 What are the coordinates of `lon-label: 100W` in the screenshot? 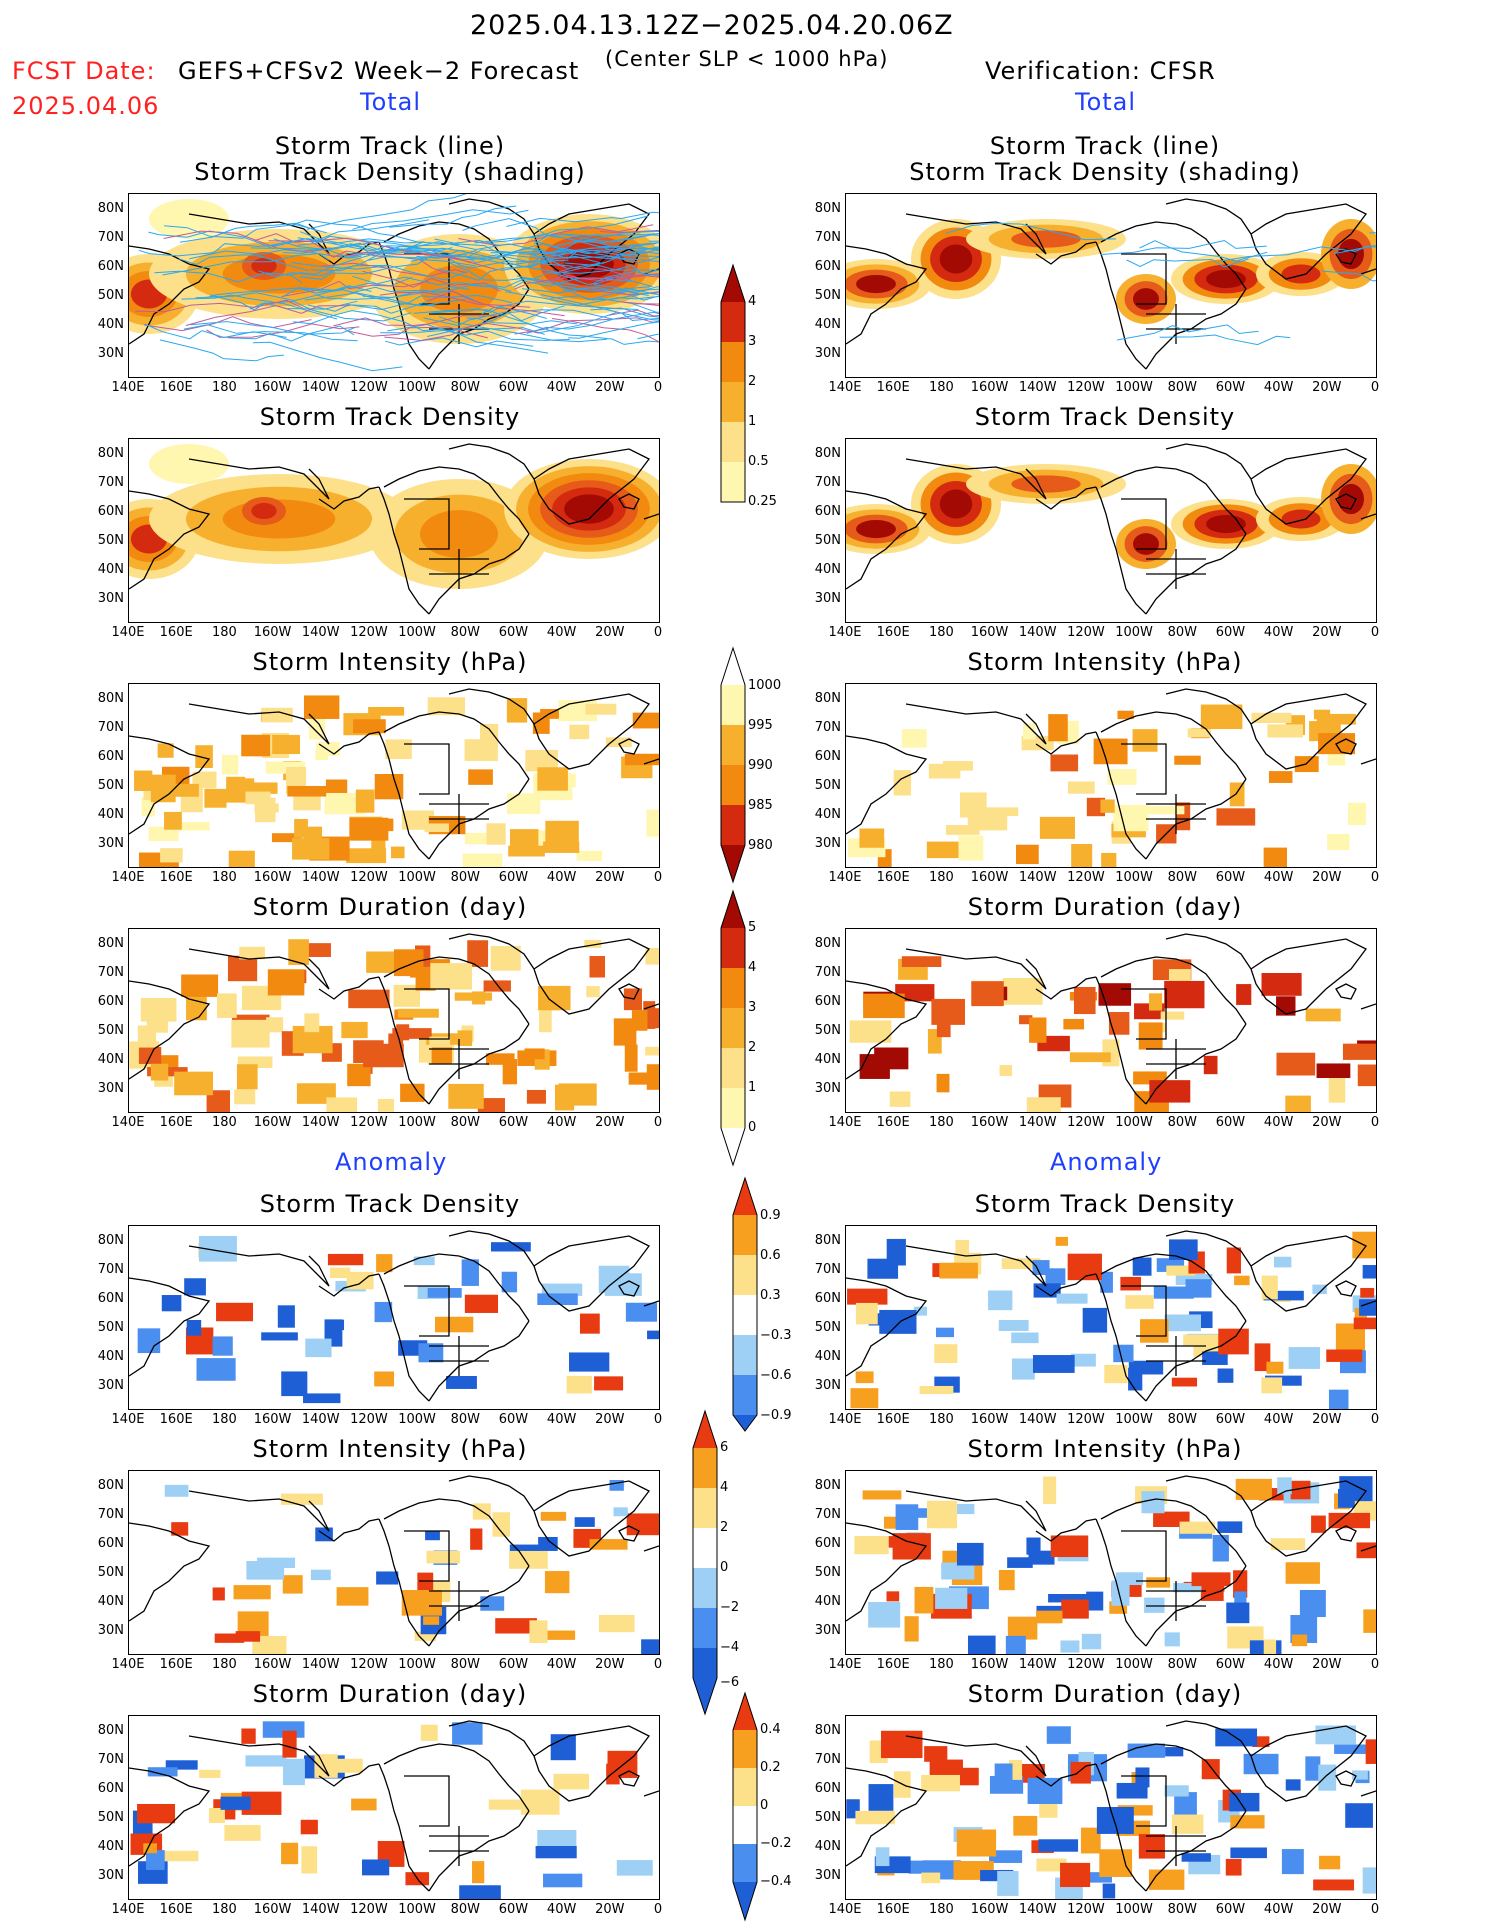 It's located at (1134, 1419).